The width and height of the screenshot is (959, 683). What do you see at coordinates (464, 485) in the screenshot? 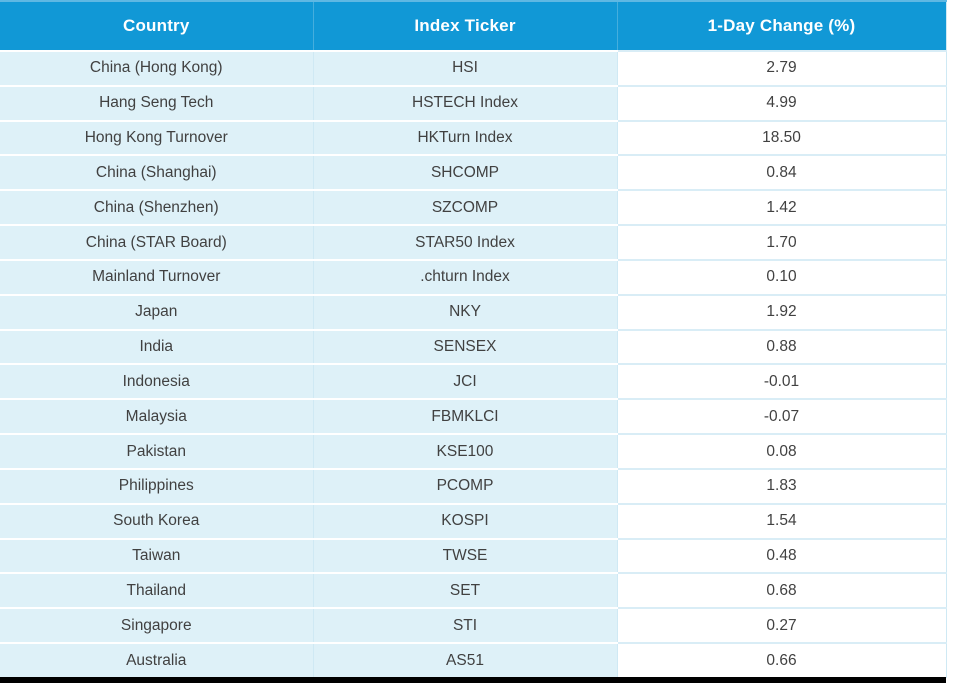
I see `ticker-cell: PCOMP` at bounding box center [464, 485].